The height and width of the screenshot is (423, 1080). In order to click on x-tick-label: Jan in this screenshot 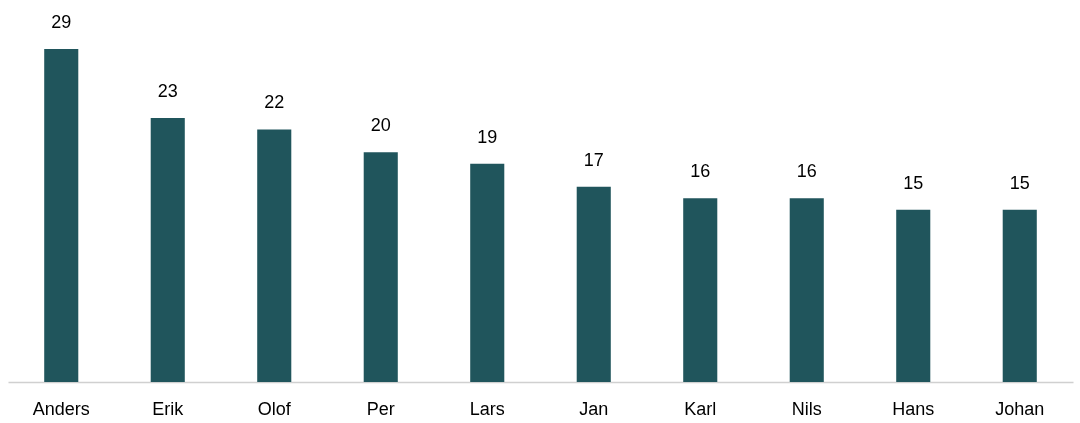, I will do `click(594, 408)`.